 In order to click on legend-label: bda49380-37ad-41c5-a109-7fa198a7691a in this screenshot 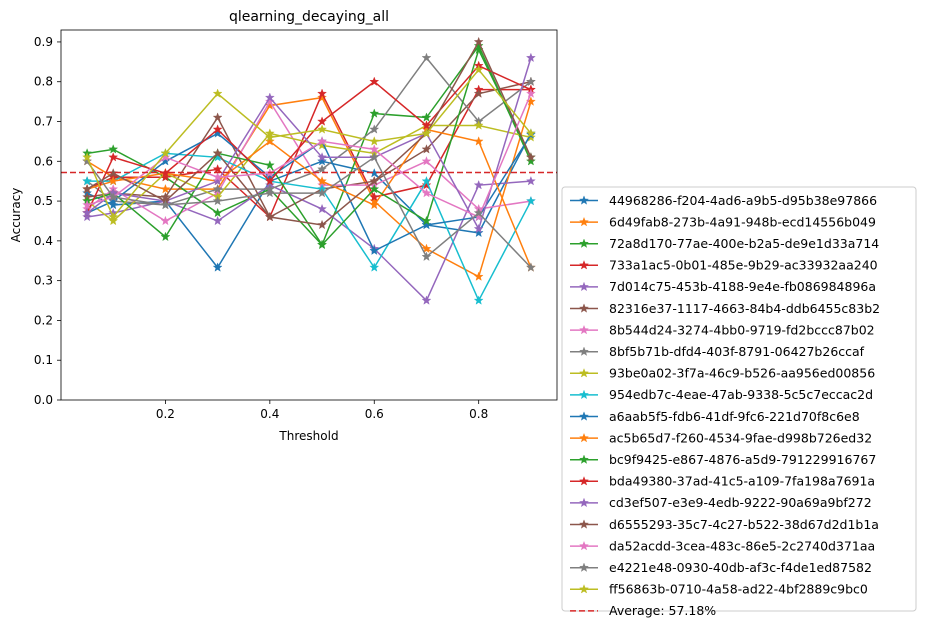, I will do `click(742, 481)`.